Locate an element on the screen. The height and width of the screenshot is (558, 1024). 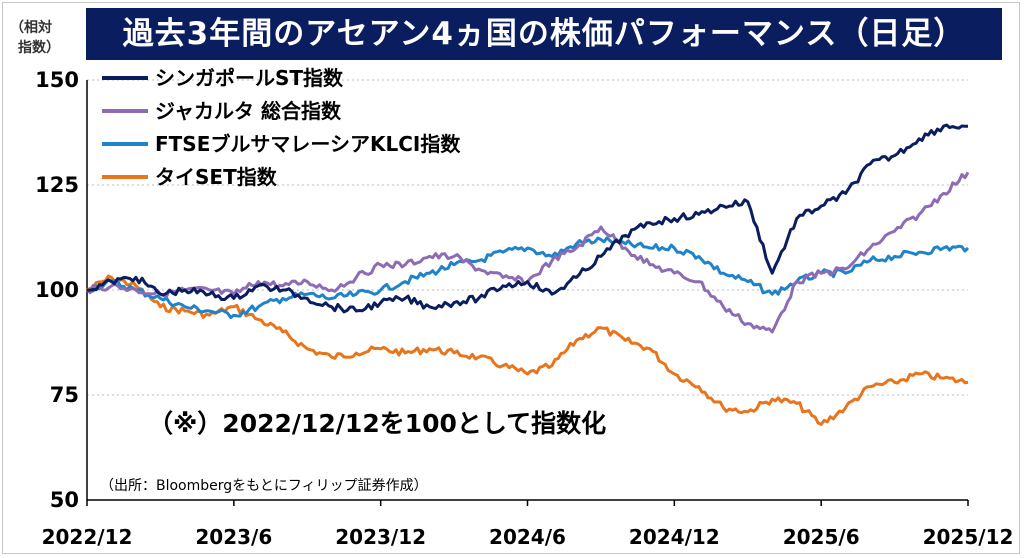
x-tick-1: 2023/6 is located at coordinates (233, 537).